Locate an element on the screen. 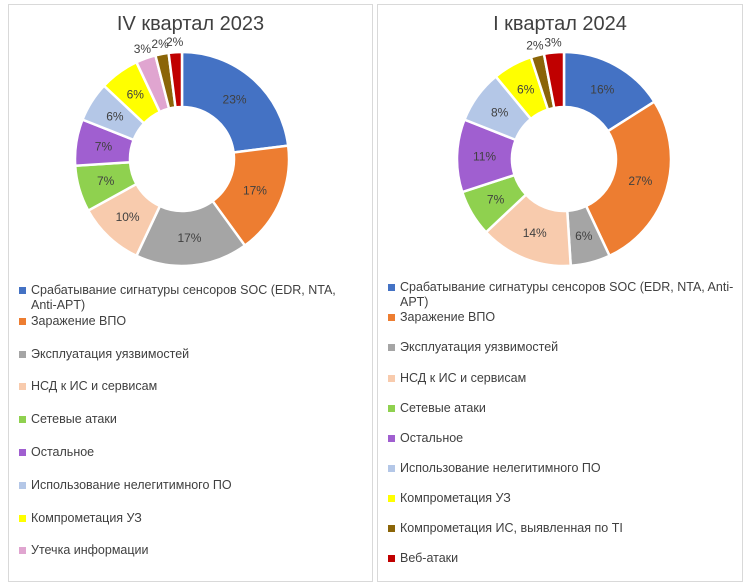 The width and height of the screenshot is (750, 587). data-label: 10% is located at coordinates (128, 217).